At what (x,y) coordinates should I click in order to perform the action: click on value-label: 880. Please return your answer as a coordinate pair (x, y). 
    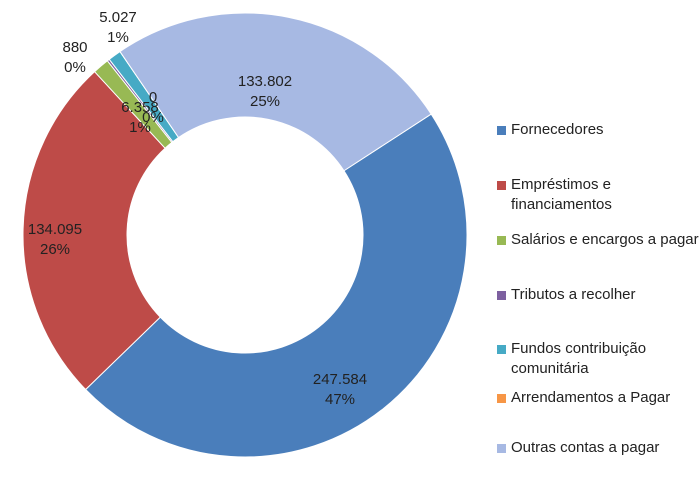
    Looking at the image, I should click on (74, 47).